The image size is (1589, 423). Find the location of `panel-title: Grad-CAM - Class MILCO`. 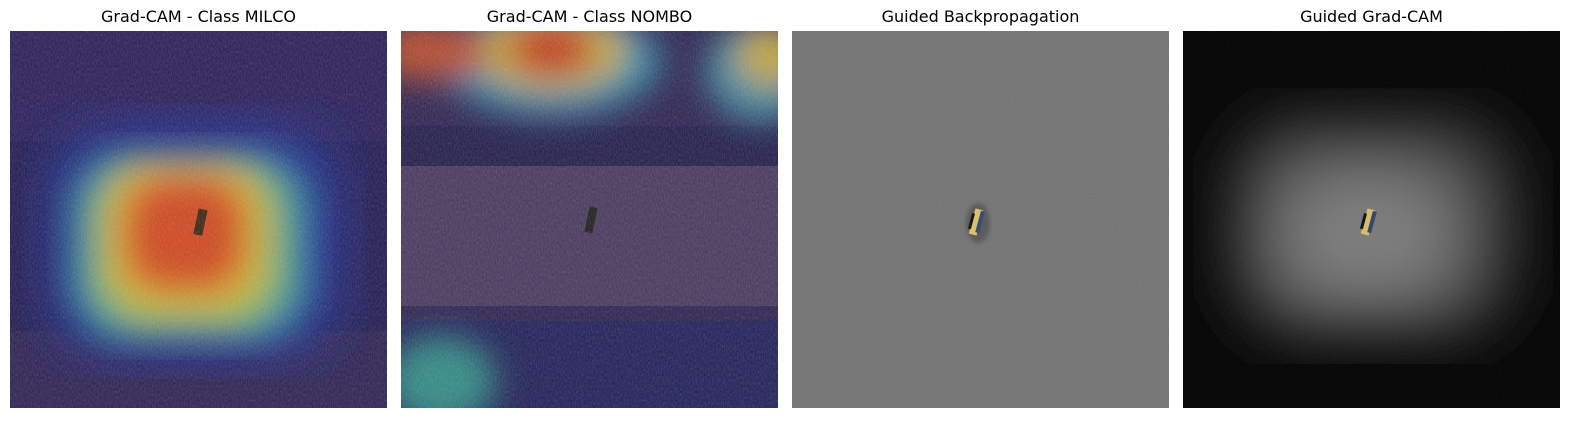

panel-title: Grad-CAM - Class MILCO is located at coordinates (198, 16).